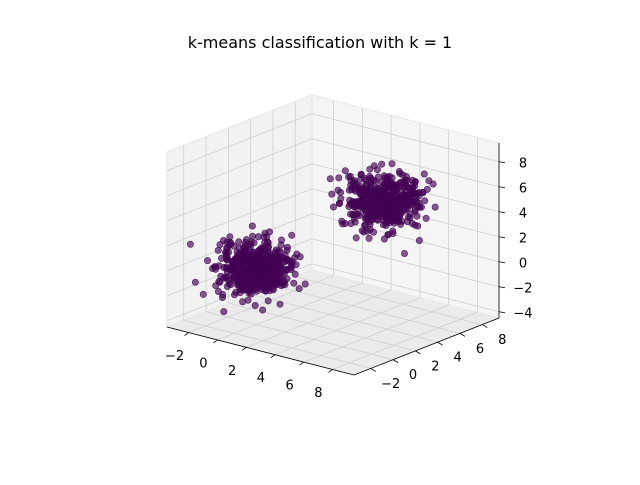  I want to click on y-tick-label: 2, so click(435, 366).